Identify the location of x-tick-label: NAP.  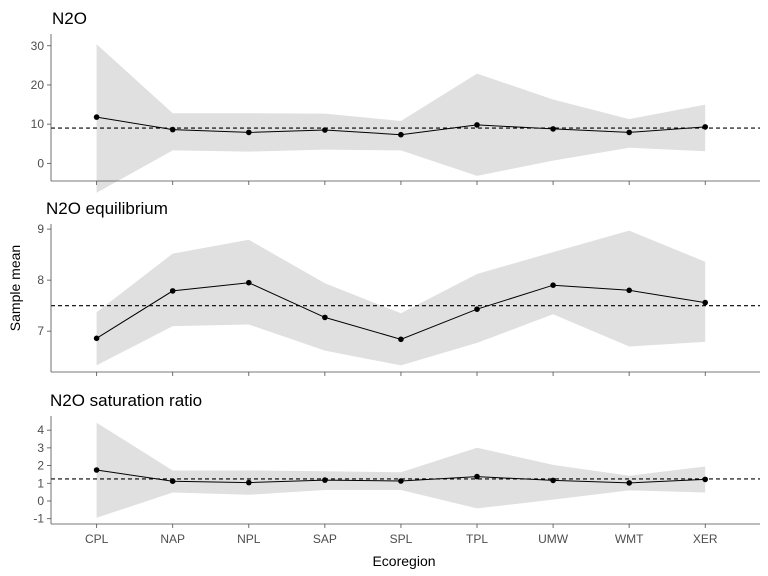
(172, 539).